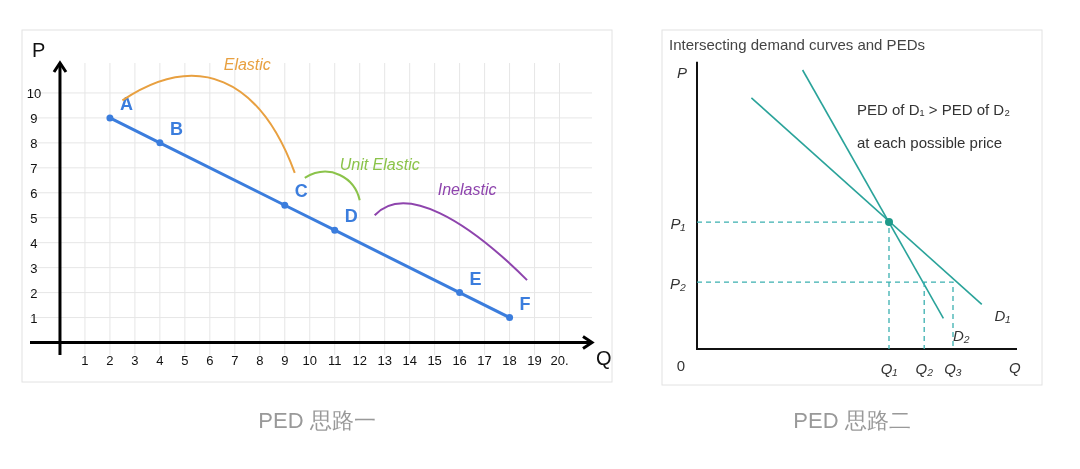 The width and height of the screenshot is (1080, 469). I want to click on x-tick-label: 7, so click(235, 360).